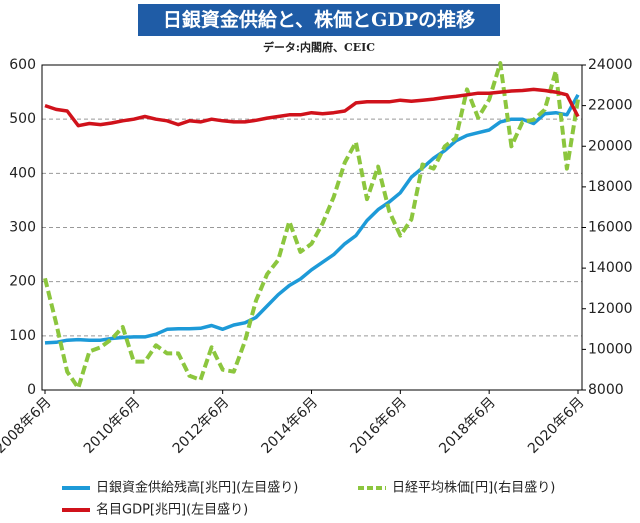 This screenshot has width=640, height=523. Describe the element at coordinates (31, 390) in the screenshot. I see `y-tick-label: 0` at that location.